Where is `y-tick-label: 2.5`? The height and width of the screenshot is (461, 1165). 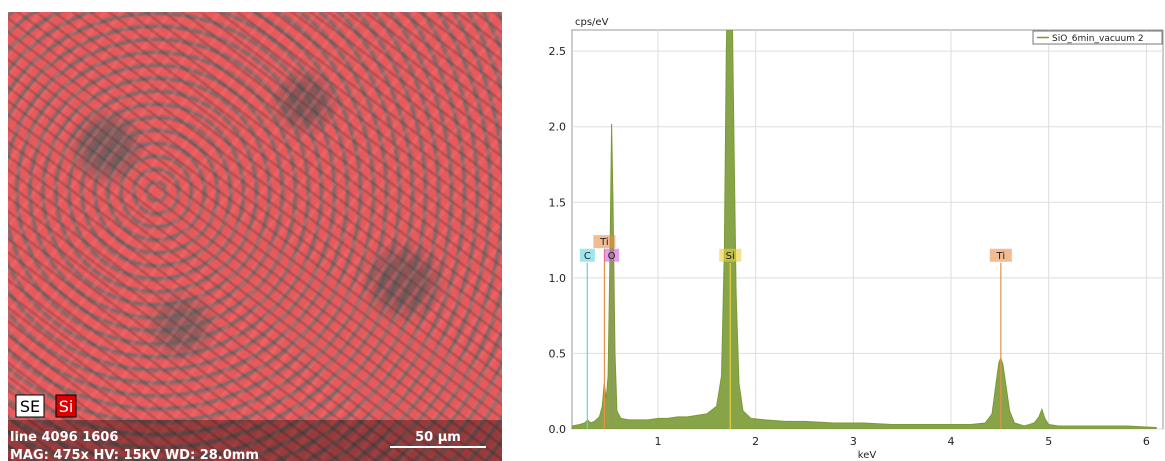
y-tick-label: 2.5 is located at coordinates (558, 51).